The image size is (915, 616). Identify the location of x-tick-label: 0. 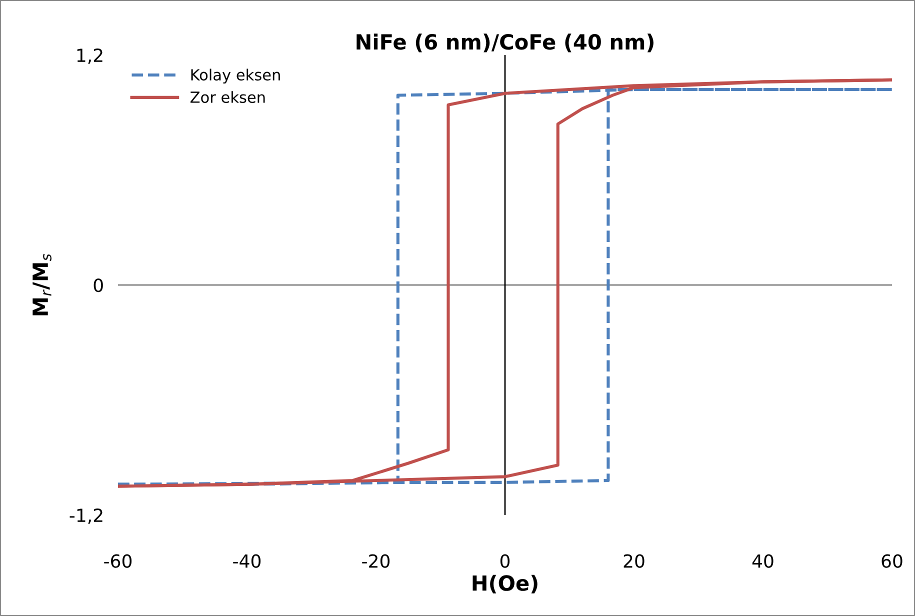
(505, 561).